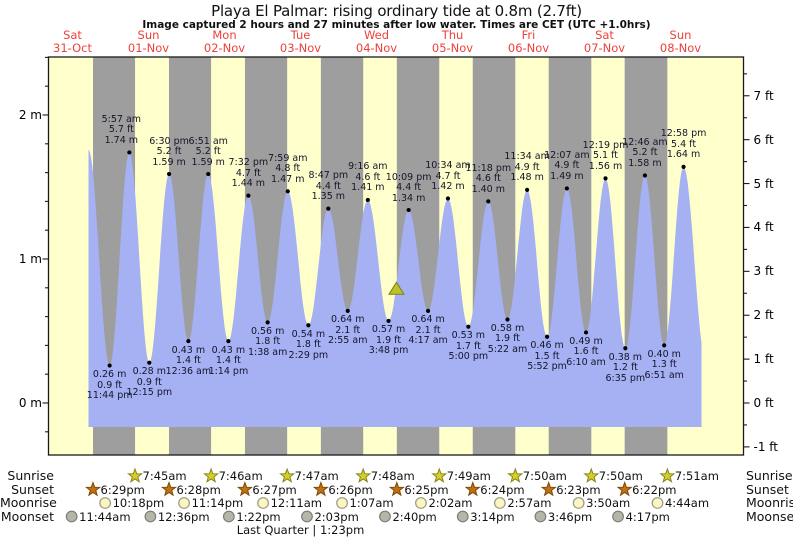 The height and width of the screenshot is (538, 793). What do you see at coordinates (274, 489) in the screenshot?
I see `sunset-time: 6:27pm` at bounding box center [274, 489].